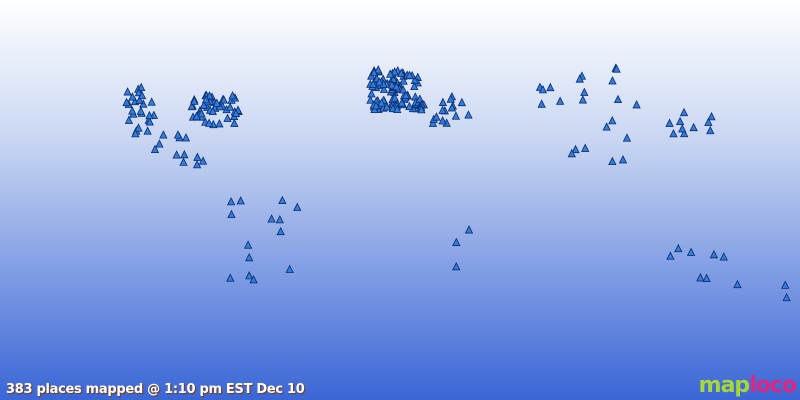 The image size is (800, 400). I want to click on maploco-logo: maploco, so click(747, 385).